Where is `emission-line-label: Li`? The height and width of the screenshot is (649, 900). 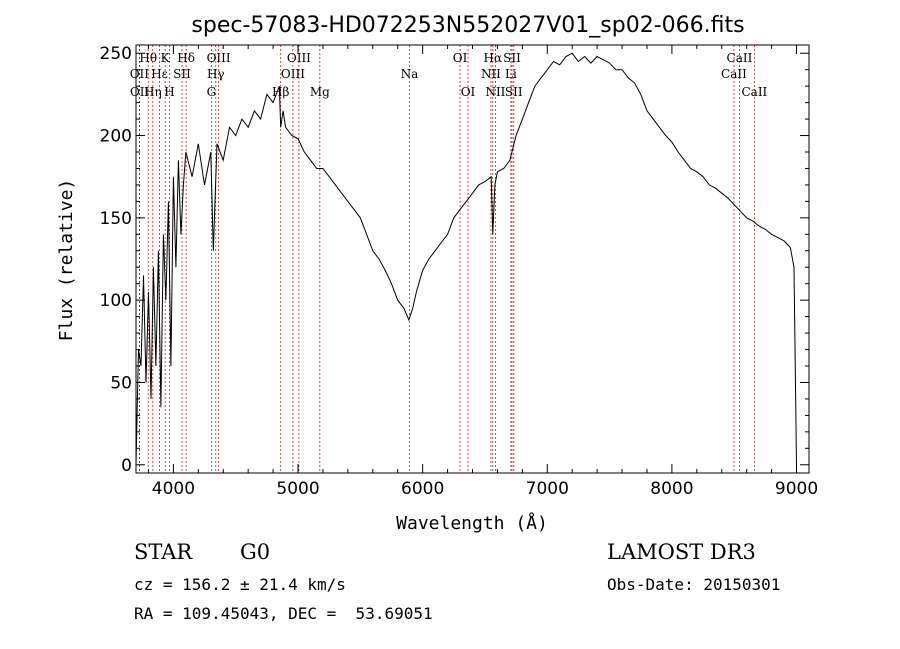 emission-line-label: Li is located at coordinates (511, 74).